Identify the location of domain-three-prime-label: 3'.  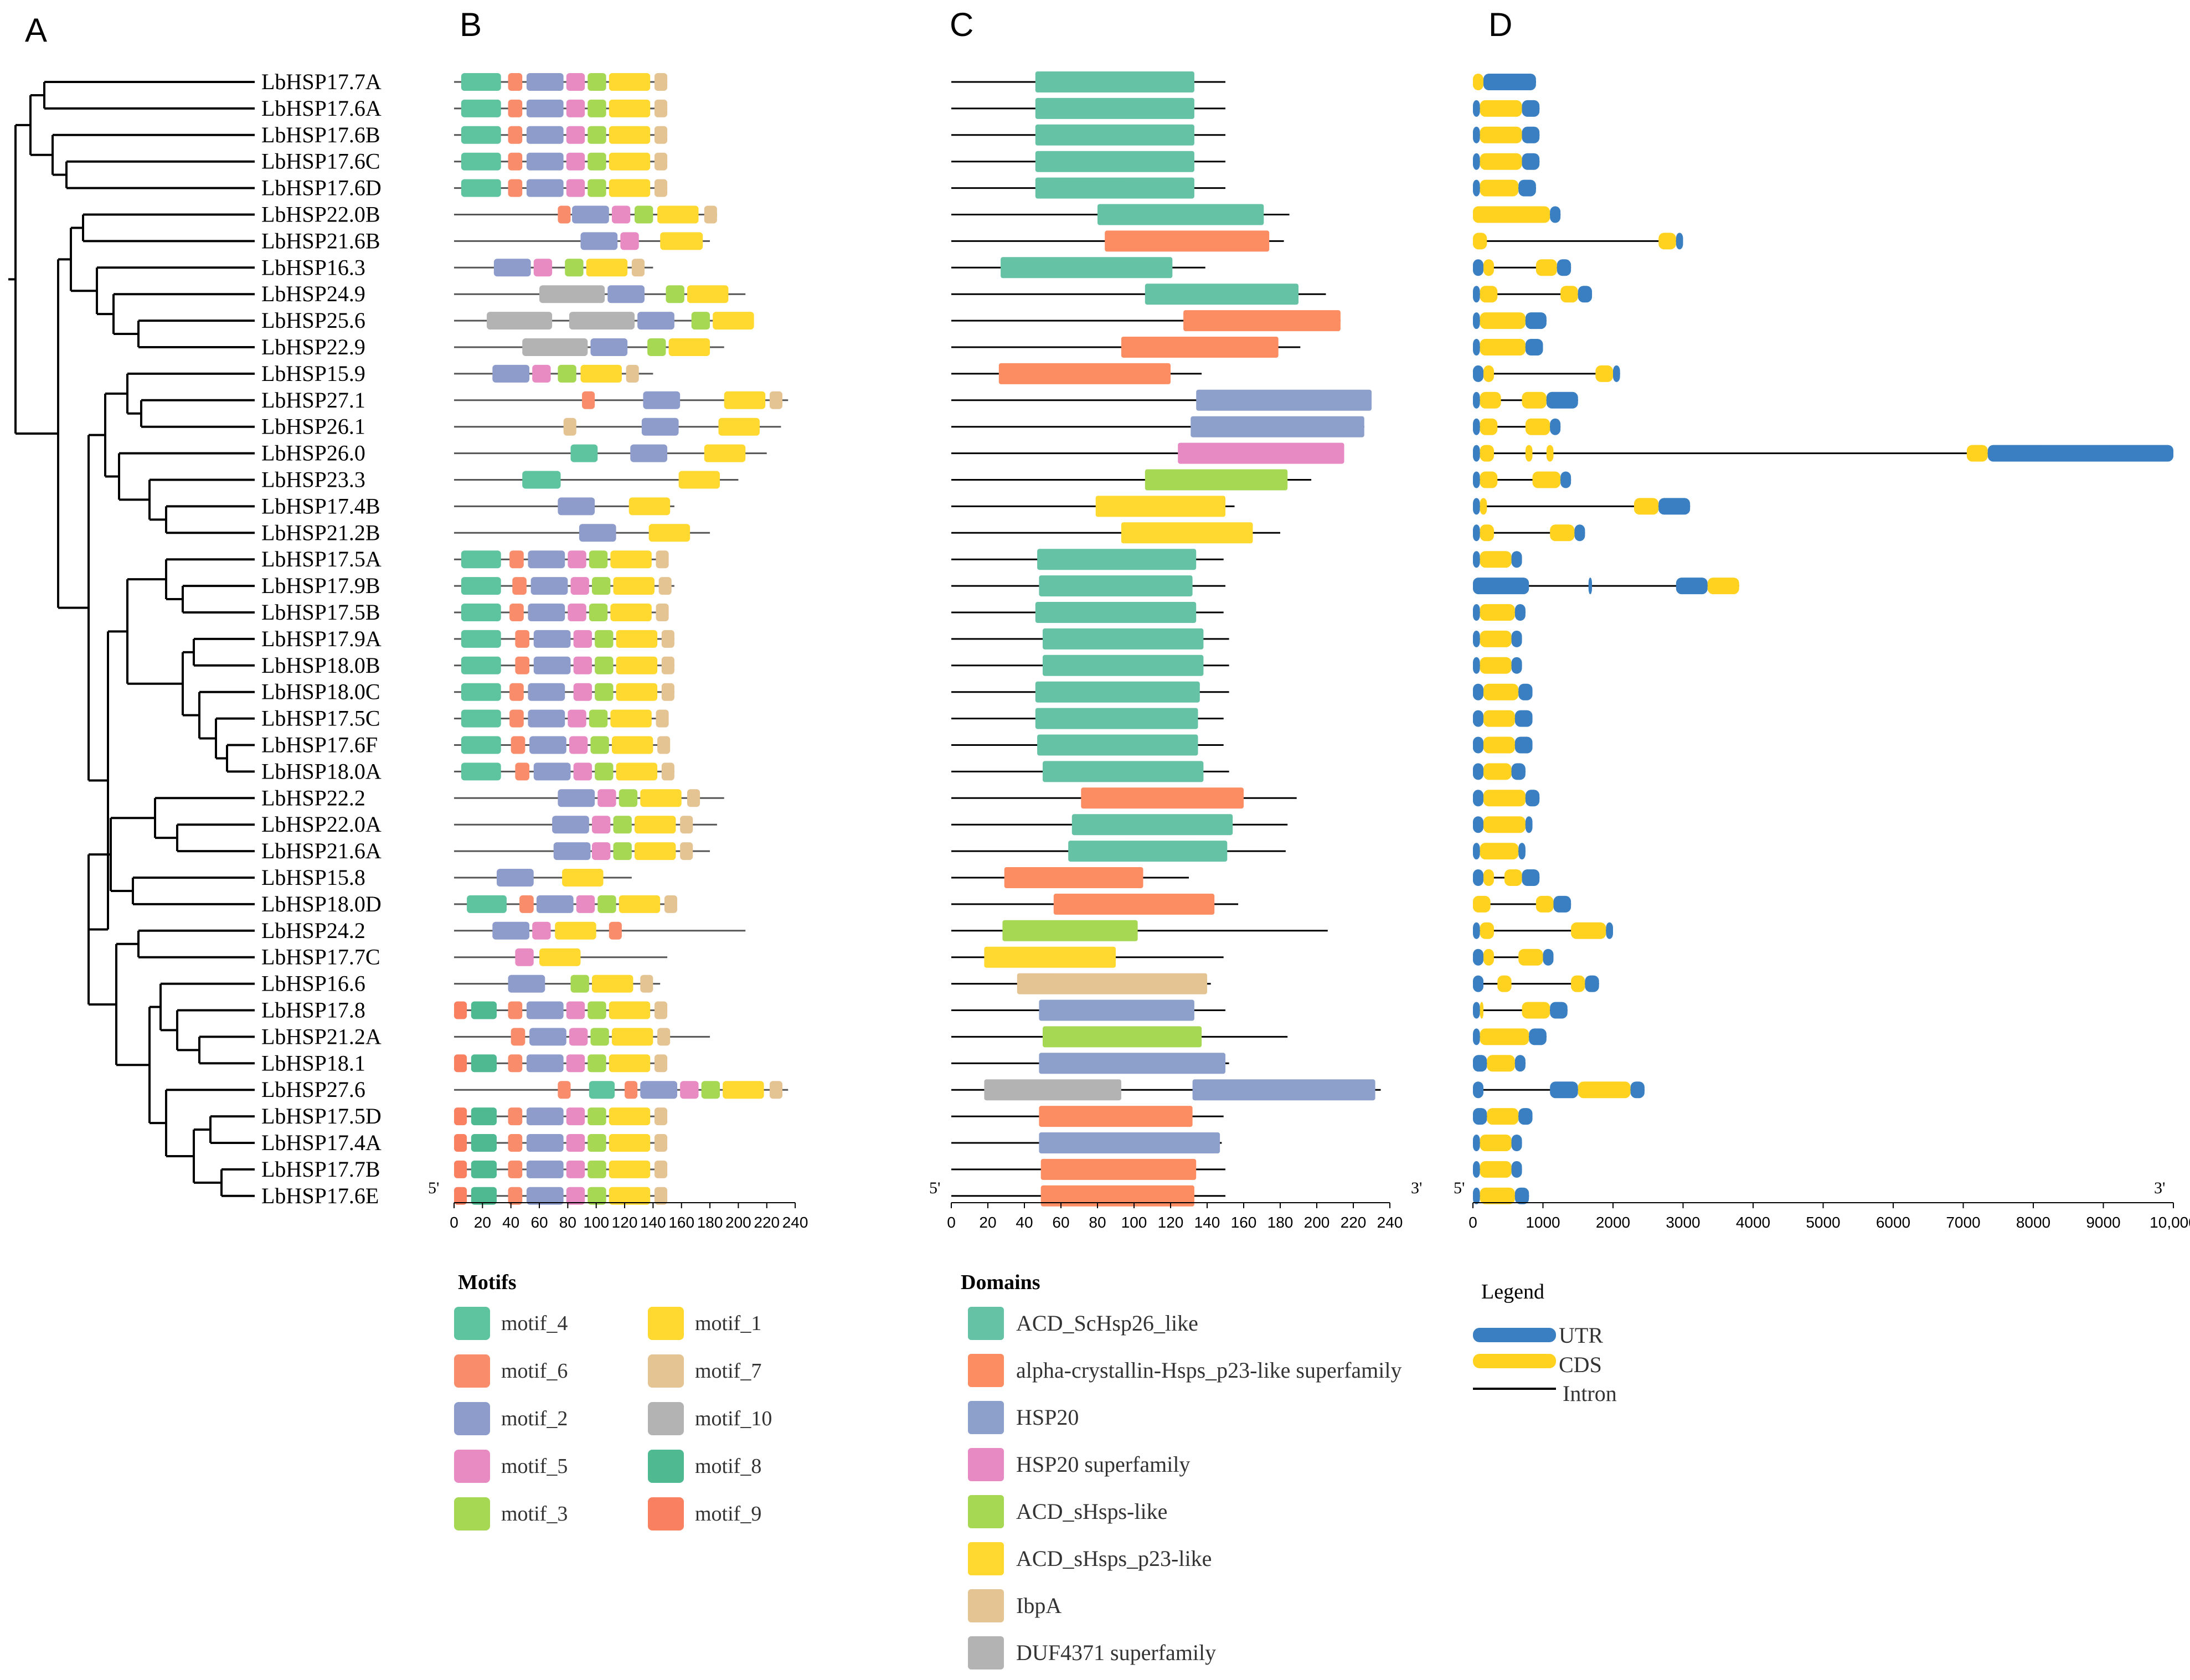
(1417, 1188).